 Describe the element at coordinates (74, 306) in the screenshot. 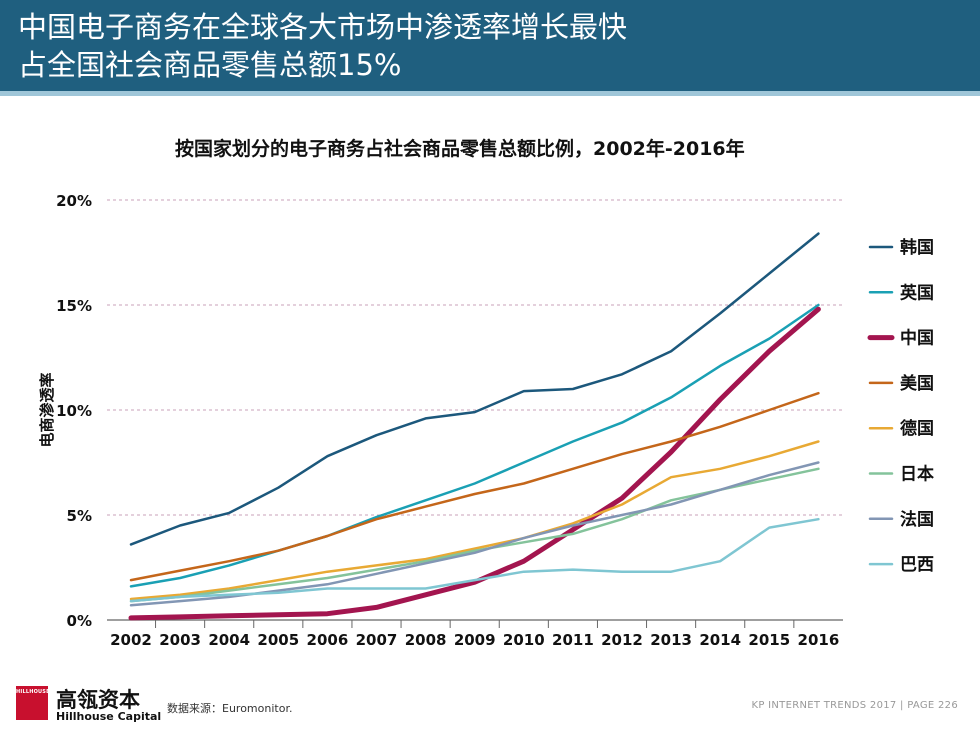

I see `y-tick-label: 15%` at that location.